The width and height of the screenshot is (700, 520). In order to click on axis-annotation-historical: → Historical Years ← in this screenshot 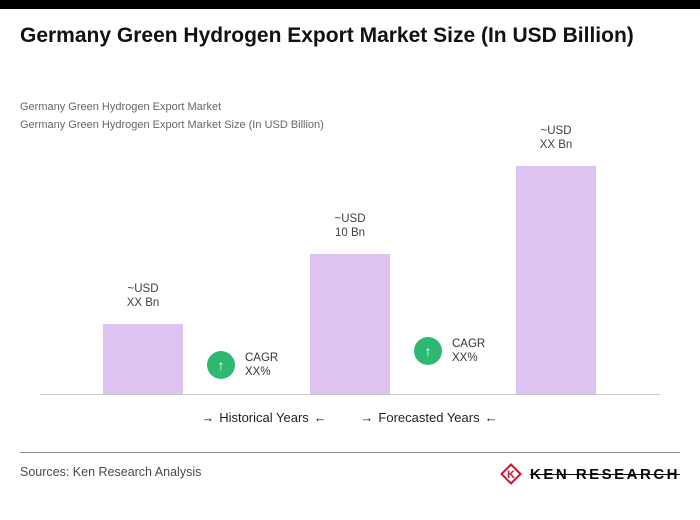, I will do `click(264, 418)`.